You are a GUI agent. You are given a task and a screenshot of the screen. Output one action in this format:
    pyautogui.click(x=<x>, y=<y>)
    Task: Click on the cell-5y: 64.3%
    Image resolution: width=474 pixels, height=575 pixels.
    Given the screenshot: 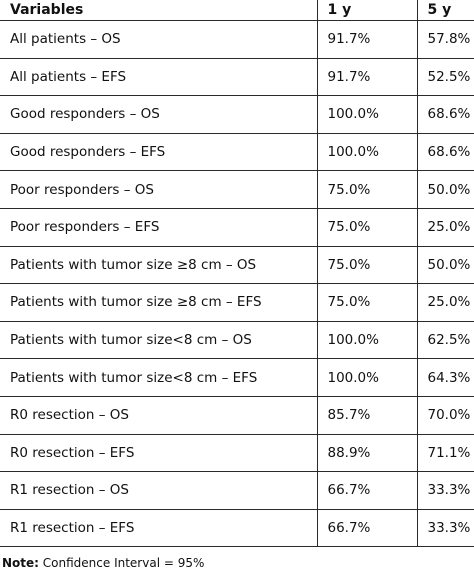 What is the action you would take?
    pyautogui.click(x=445, y=377)
    